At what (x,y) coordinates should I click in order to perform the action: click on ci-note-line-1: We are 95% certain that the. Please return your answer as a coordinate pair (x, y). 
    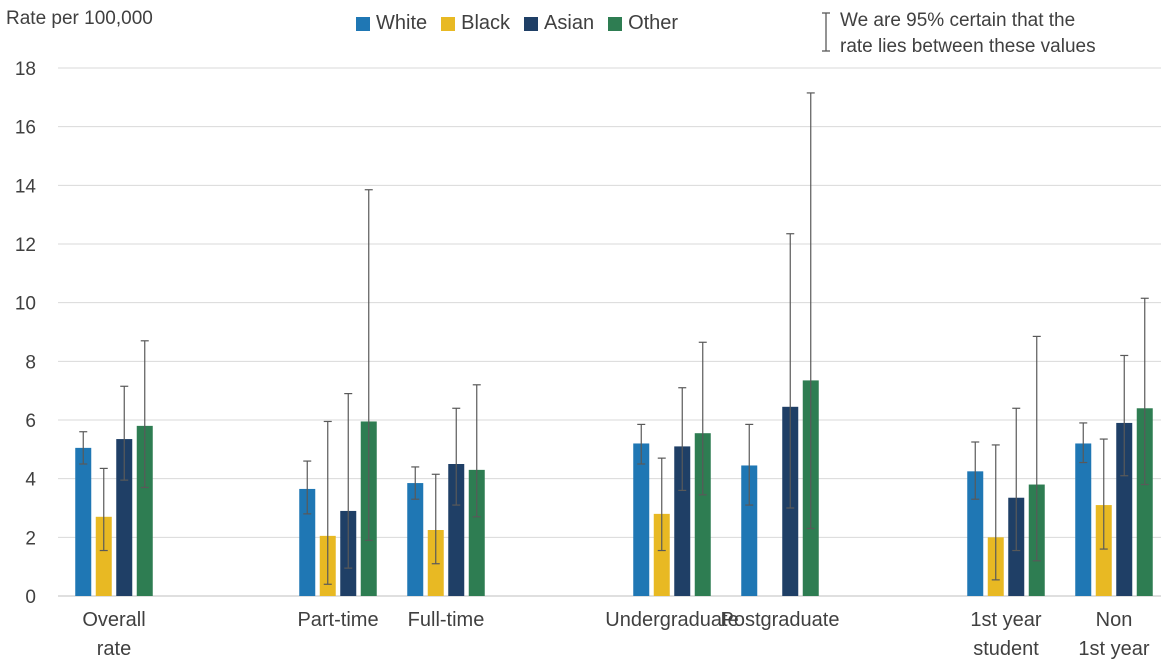
    Looking at the image, I should click on (958, 20).